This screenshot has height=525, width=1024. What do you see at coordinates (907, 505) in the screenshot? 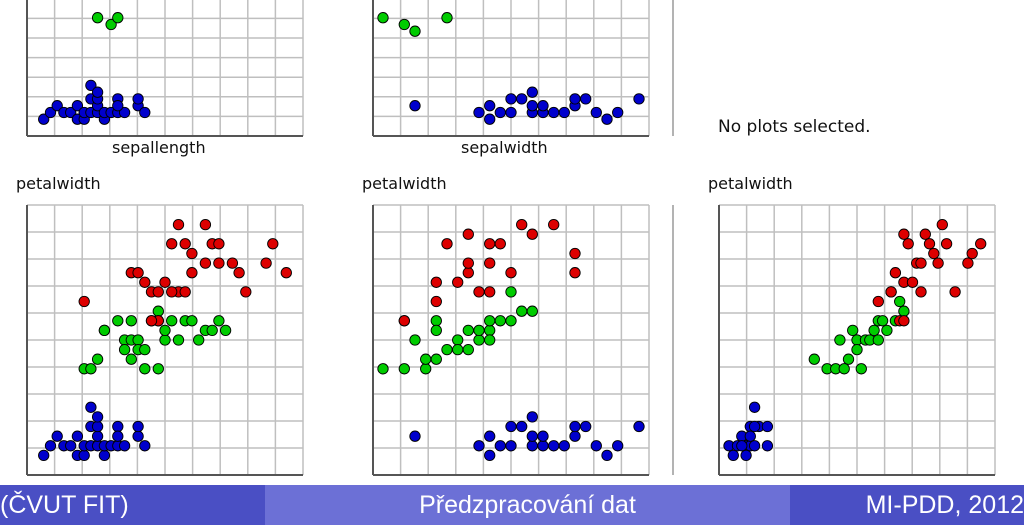
I see `footer-right: MI-PDD, 2012` at bounding box center [907, 505].